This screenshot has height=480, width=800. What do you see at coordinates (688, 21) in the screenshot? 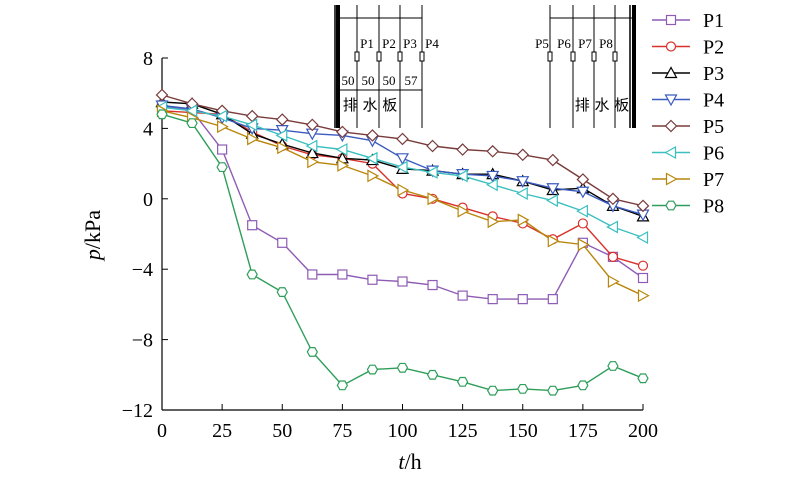
I see `legend-item-p1: P1` at bounding box center [688, 21].